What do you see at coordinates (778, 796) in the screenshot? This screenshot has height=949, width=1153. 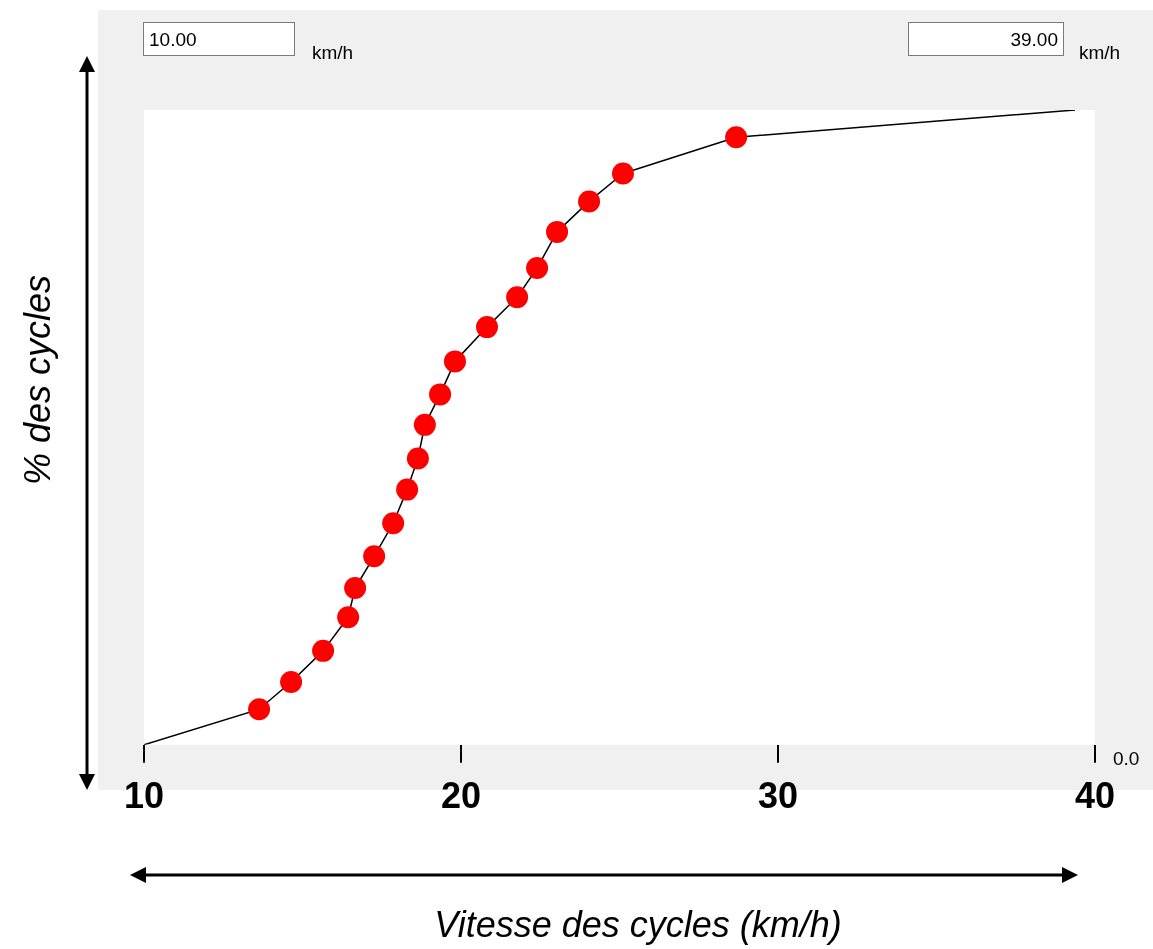 I see `x-tick-label: 30` at bounding box center [778, 796].